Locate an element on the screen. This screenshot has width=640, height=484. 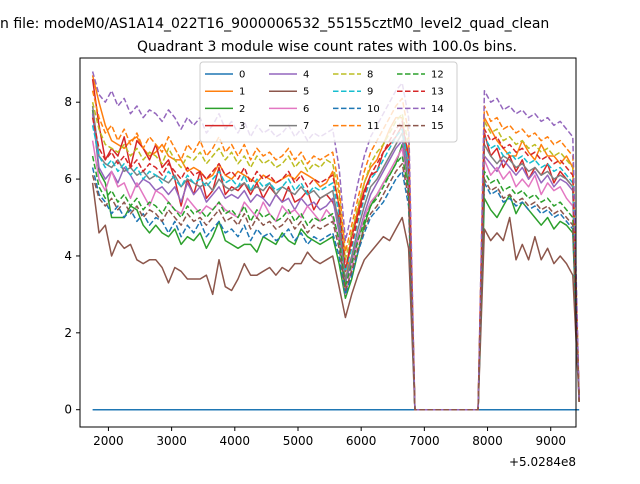
y-tick-label: 2 is located at coordinates (68, 333).